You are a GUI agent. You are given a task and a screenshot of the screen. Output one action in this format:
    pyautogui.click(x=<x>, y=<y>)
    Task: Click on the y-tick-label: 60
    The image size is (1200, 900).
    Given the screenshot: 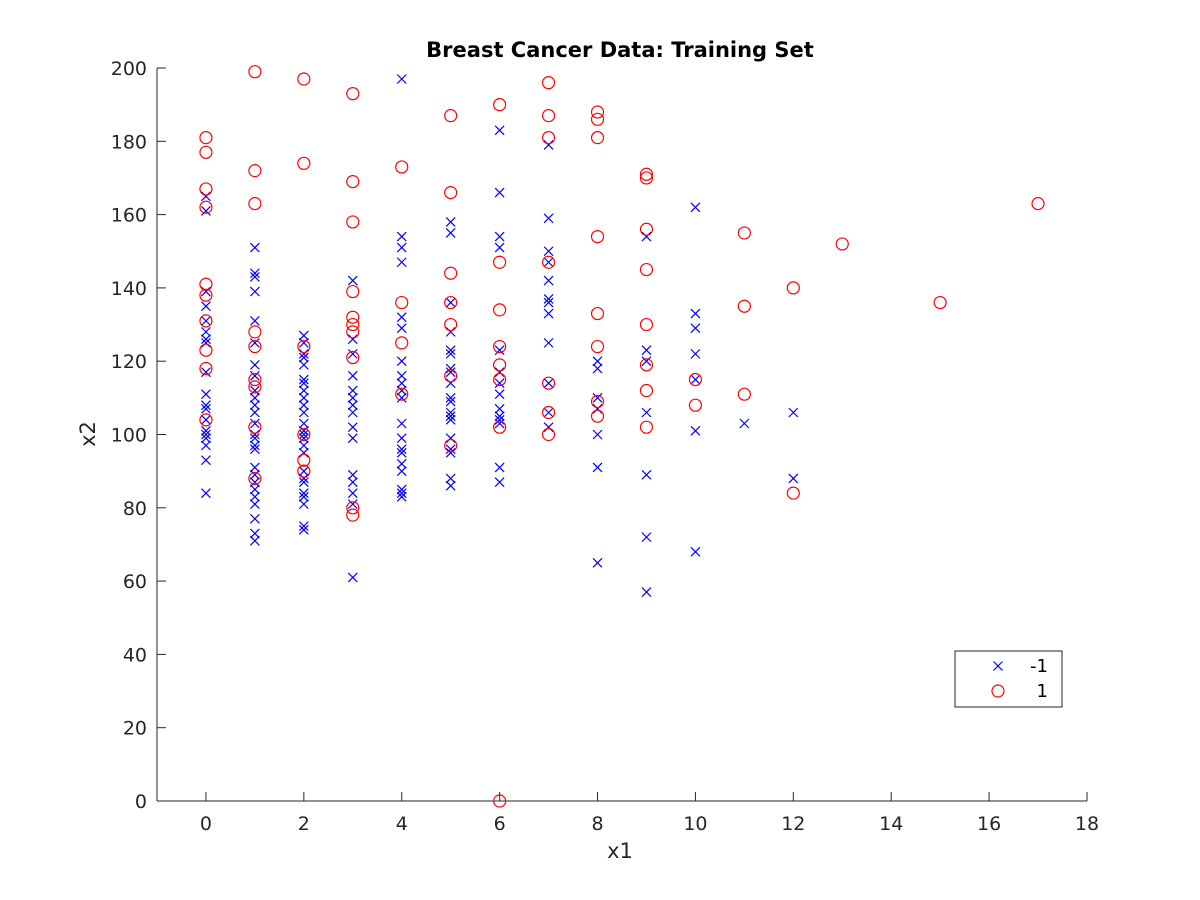 What is the action you would take?
    pyautogui.click(x=135, y=582)
    